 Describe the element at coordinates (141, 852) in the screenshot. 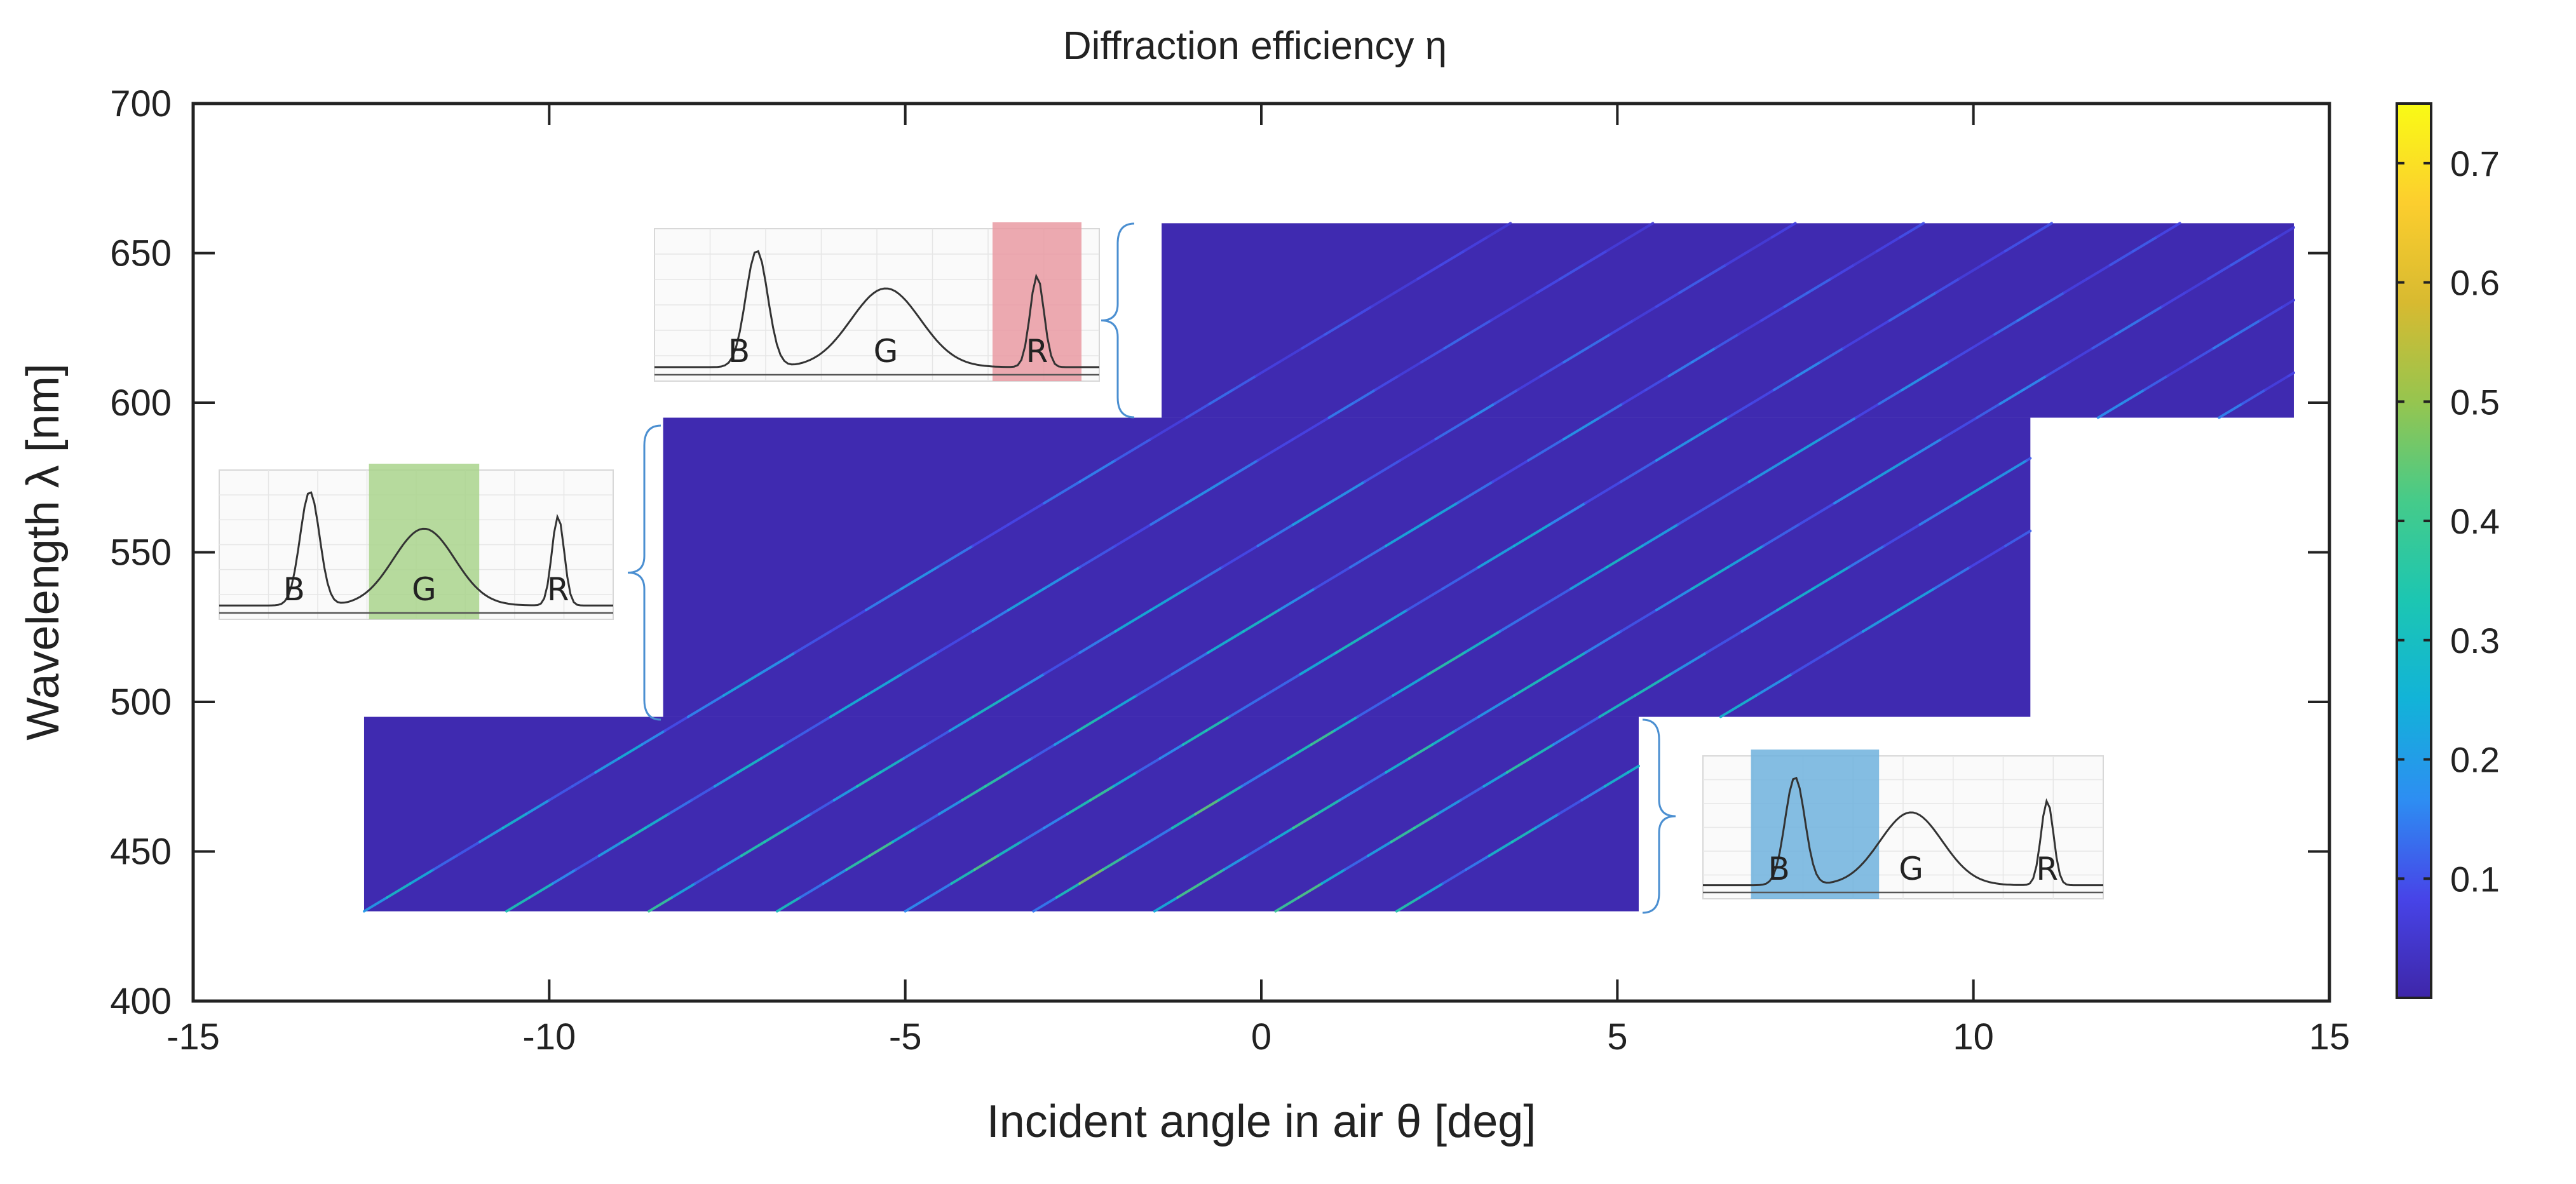

I see `y-tick-label: 450` at that location.